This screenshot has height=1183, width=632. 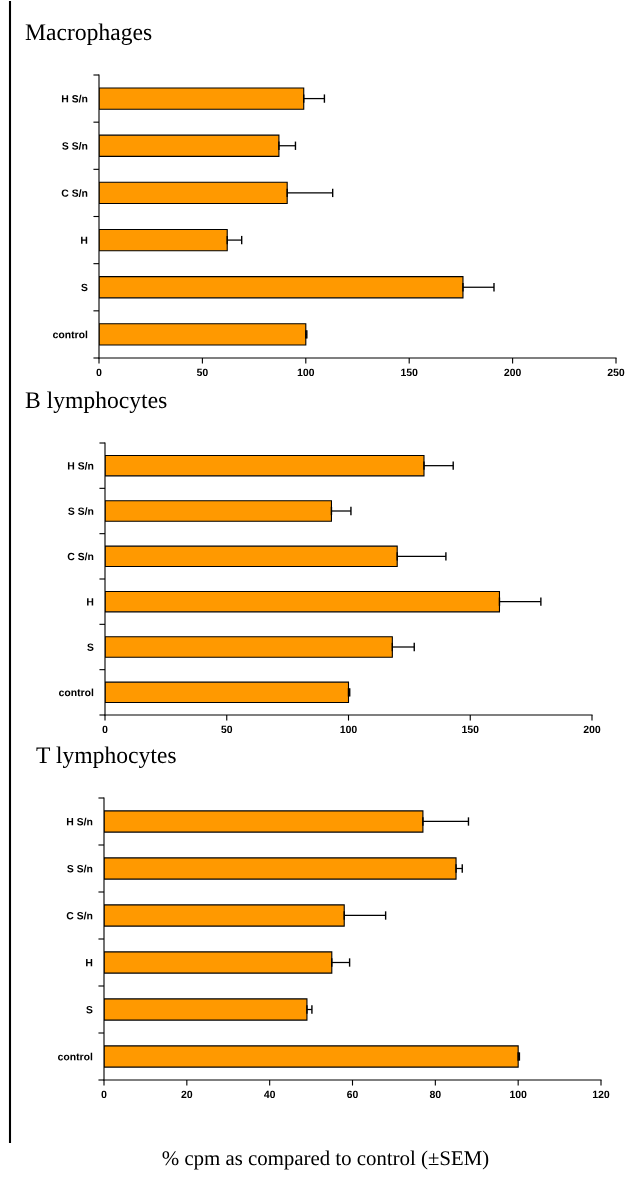 What do you see at coordinates (88, 34) in the screenshot?
I see `chart-title: Macrophages` at bounding box center [88, 34].